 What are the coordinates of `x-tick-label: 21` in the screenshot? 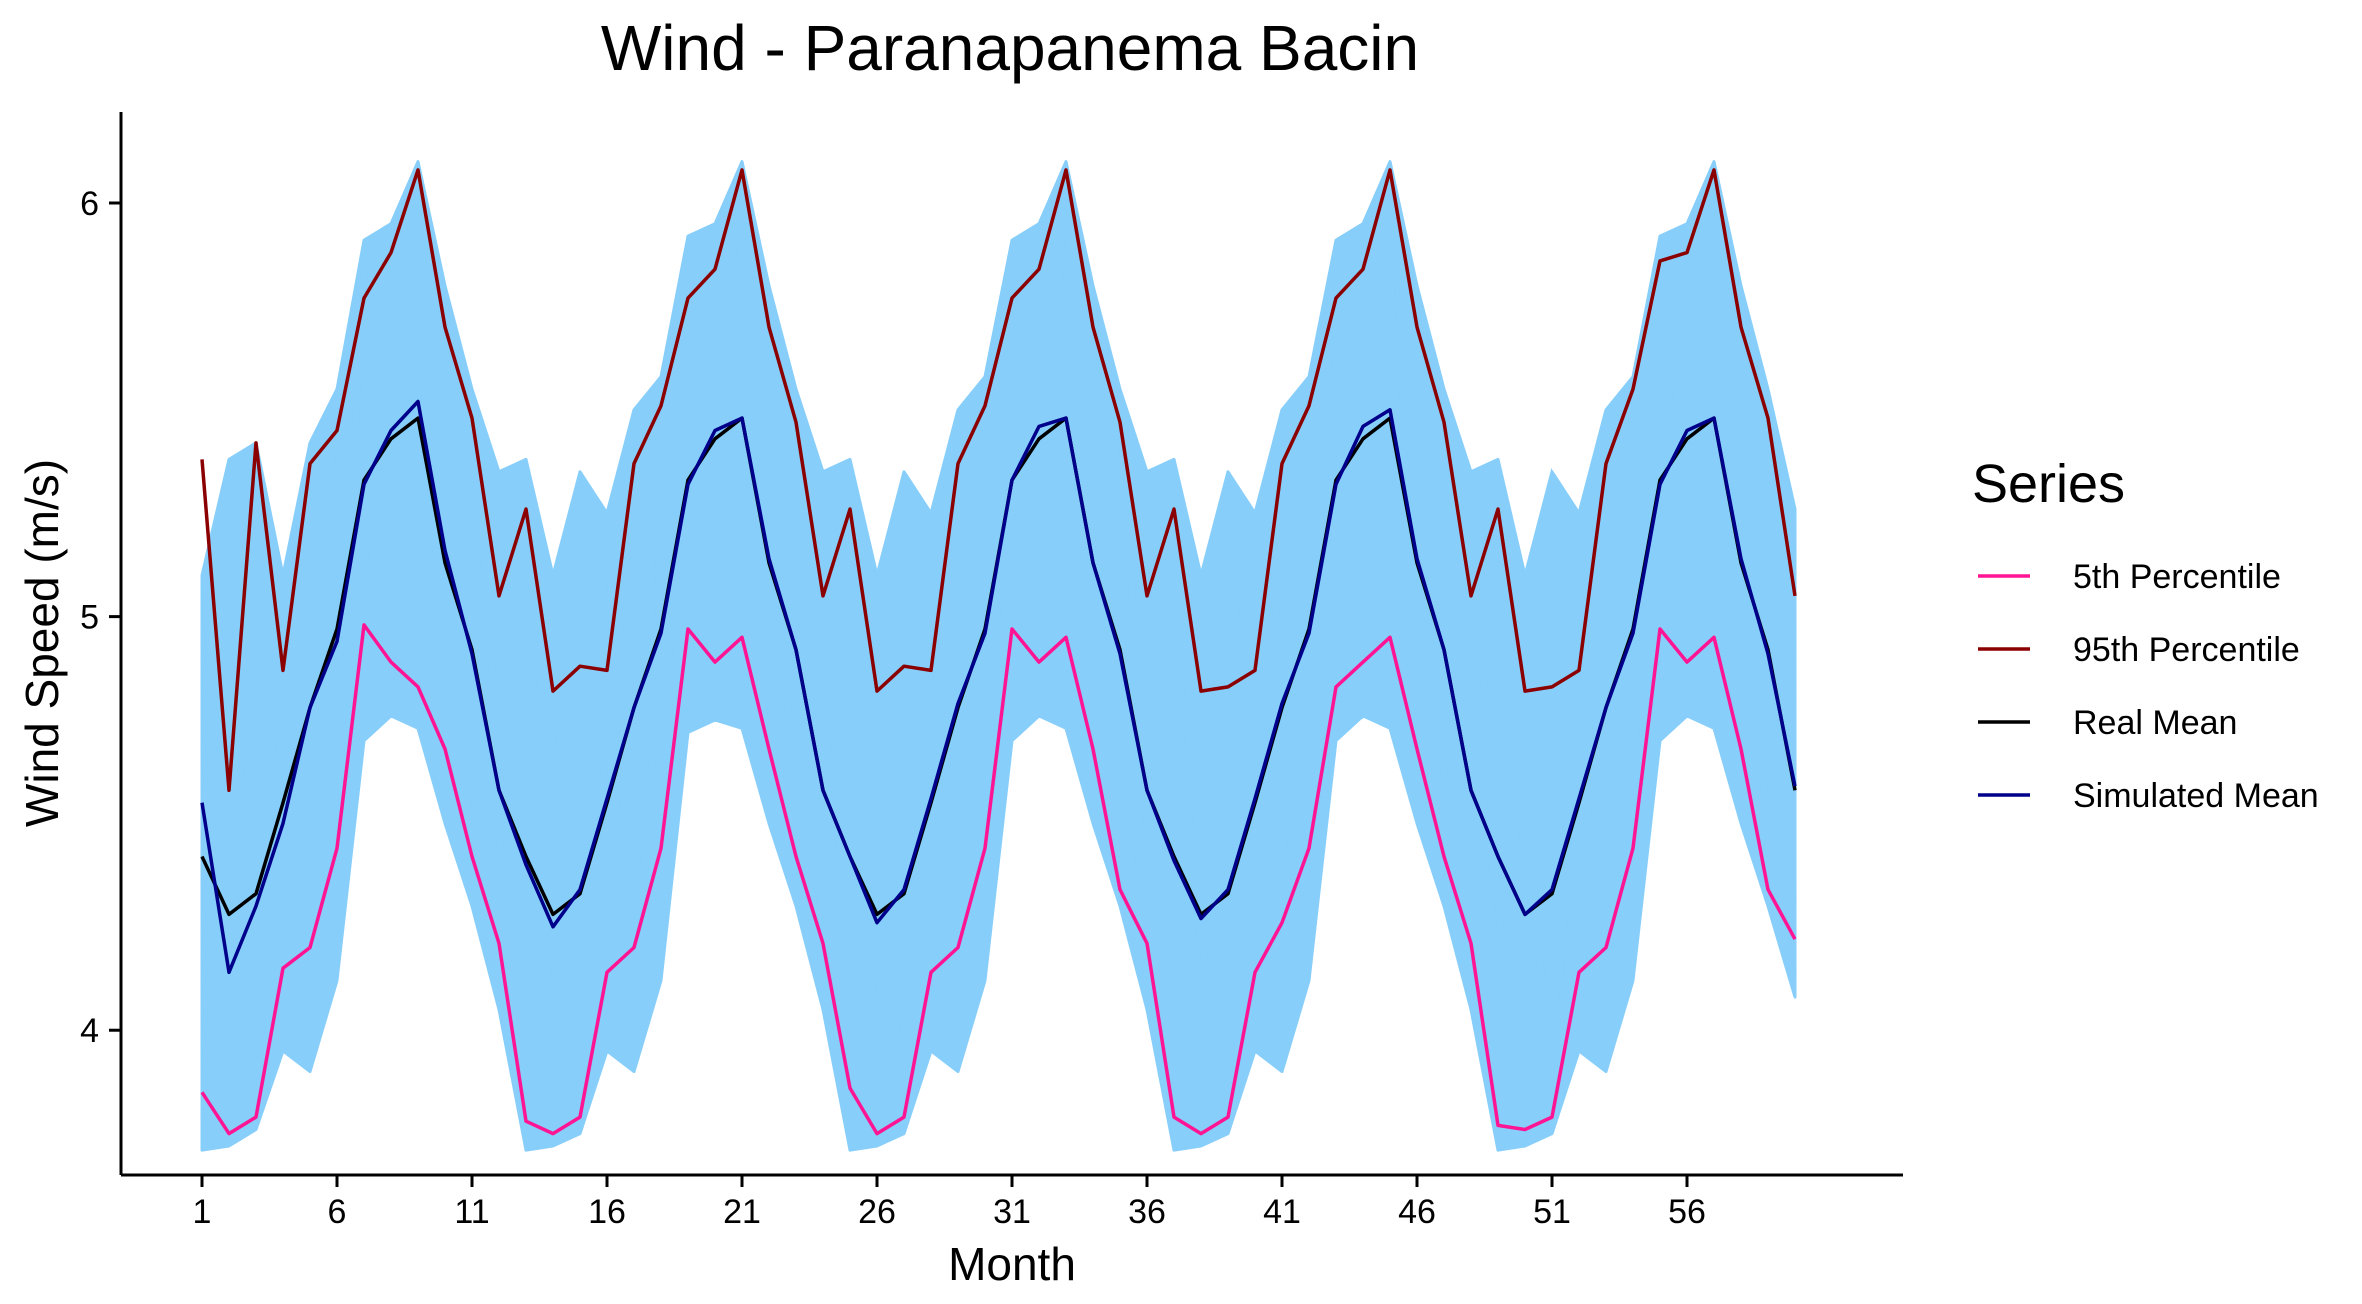 It's located at (742, 1212).